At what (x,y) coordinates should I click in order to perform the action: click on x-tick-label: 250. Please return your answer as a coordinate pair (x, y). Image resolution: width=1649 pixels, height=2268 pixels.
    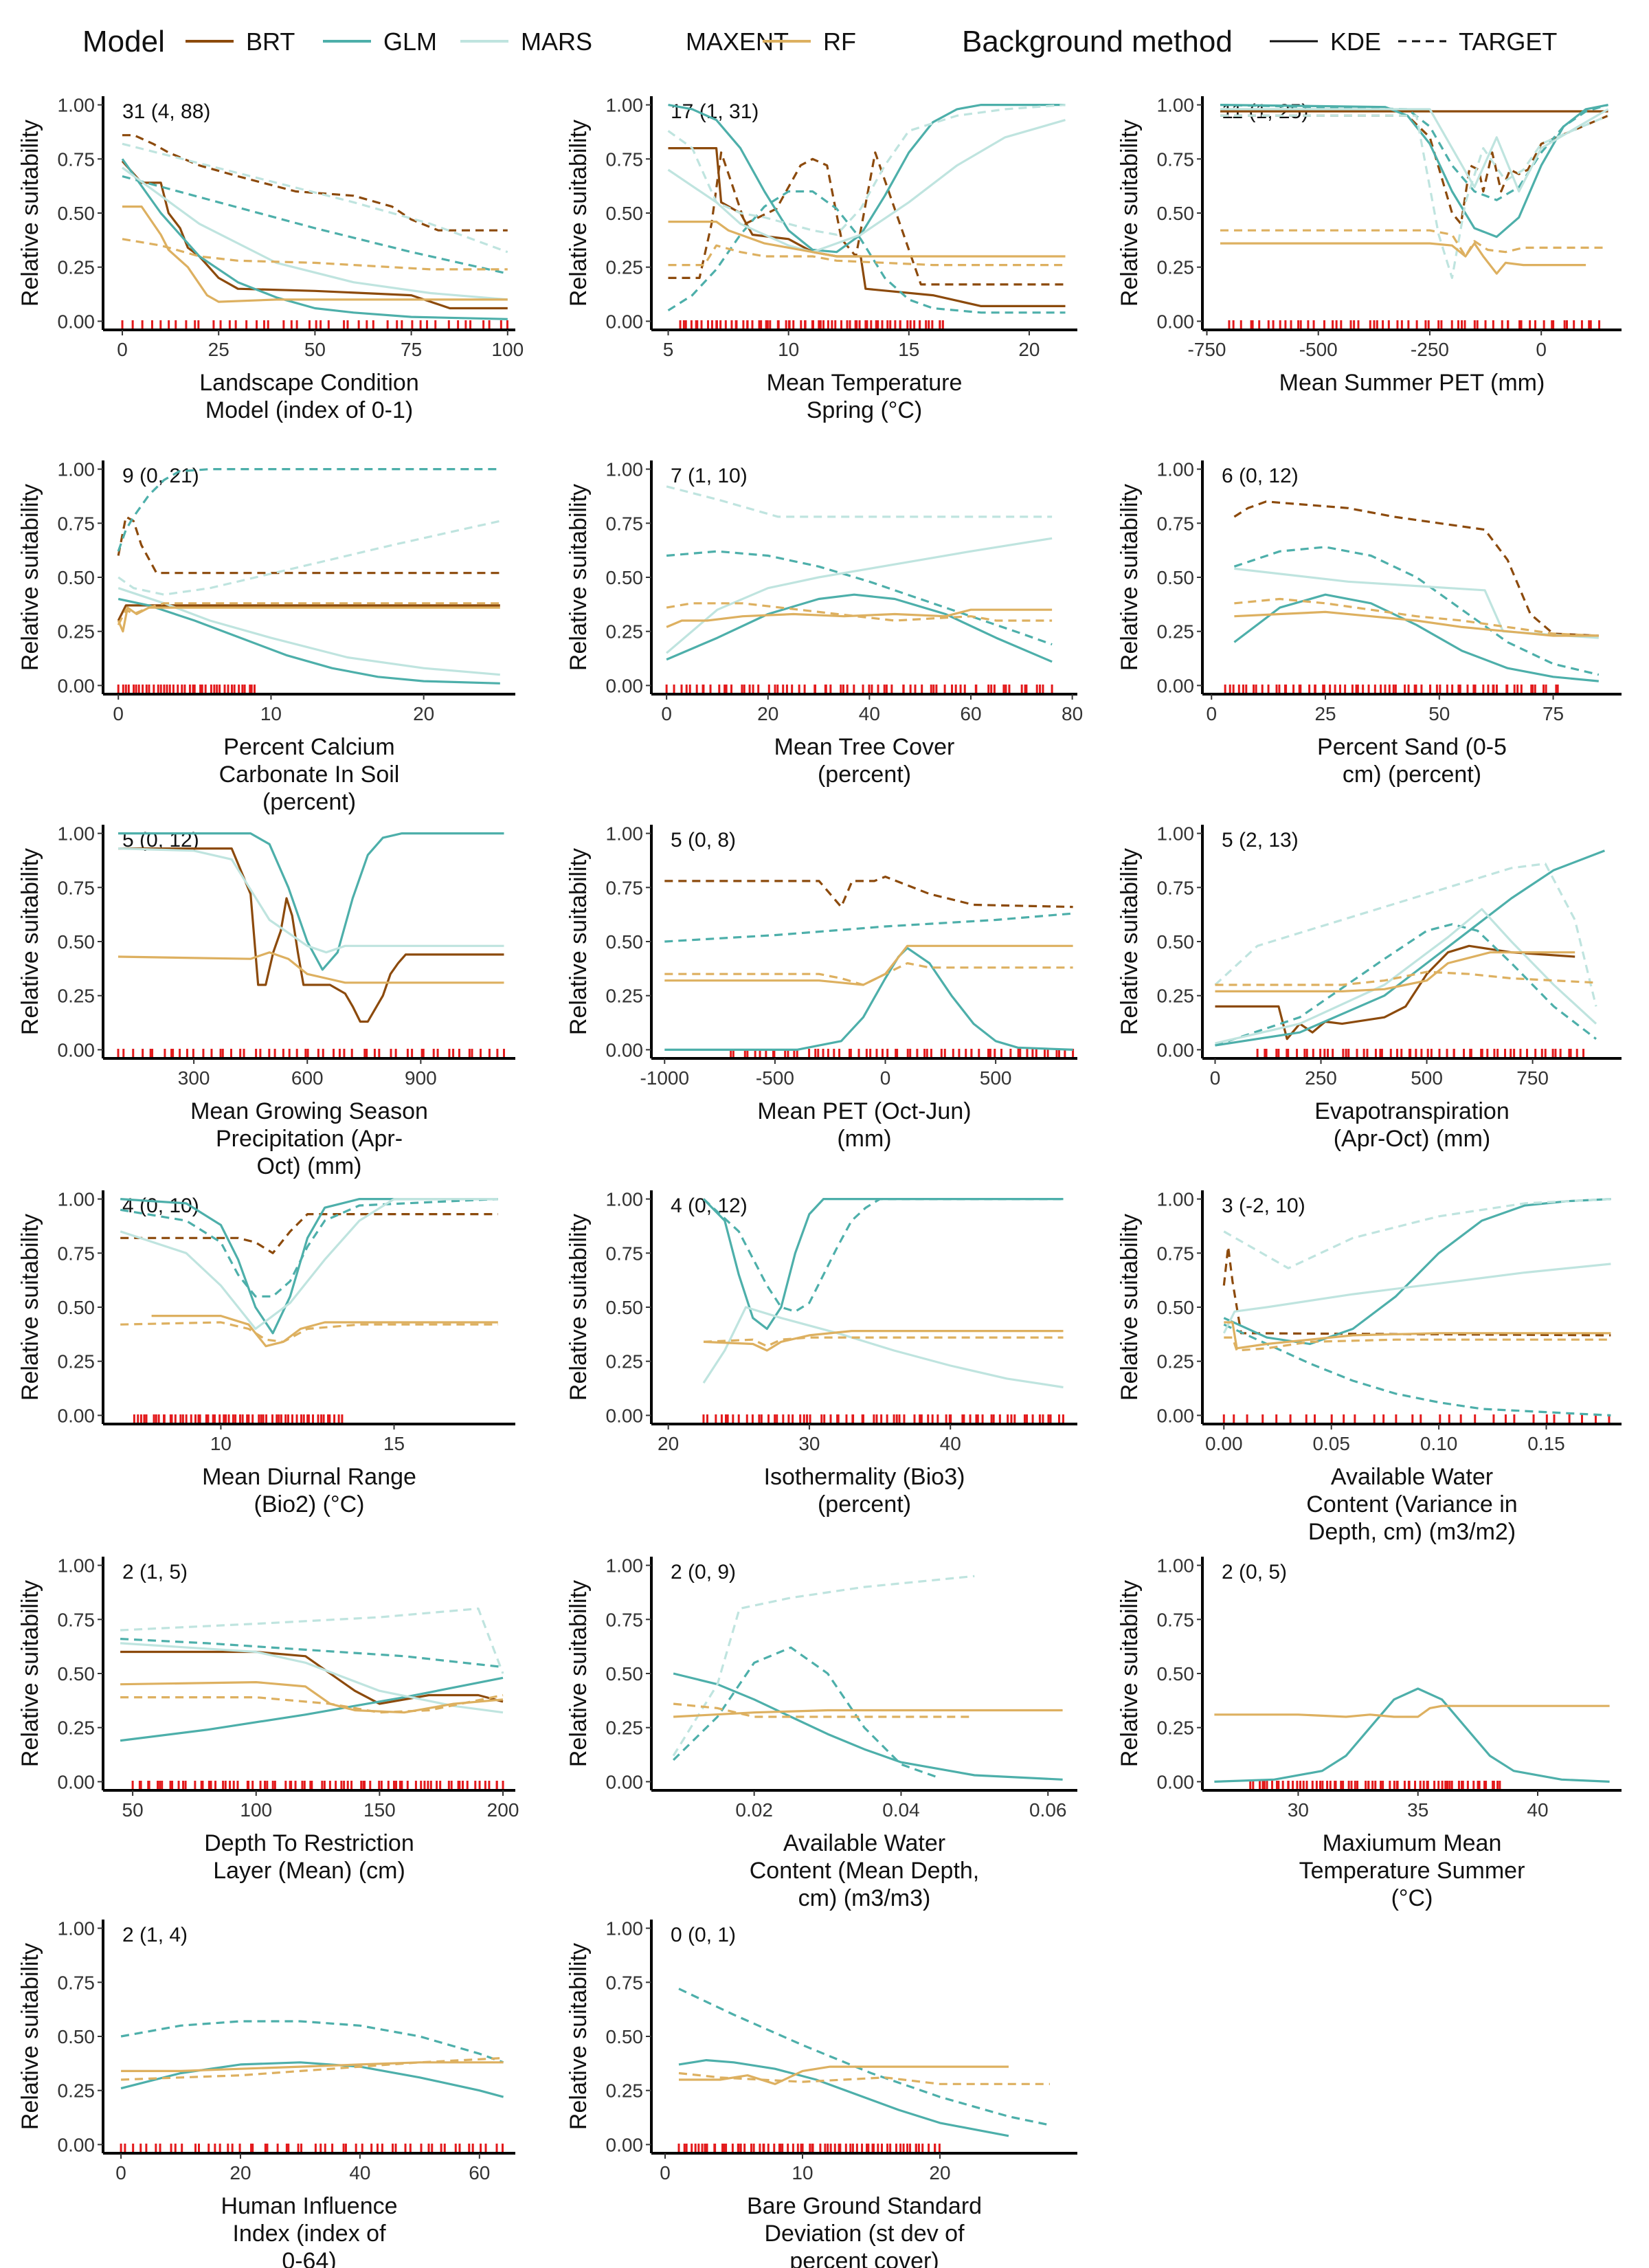
    Looking at the image, I should click on (1321, 1078).